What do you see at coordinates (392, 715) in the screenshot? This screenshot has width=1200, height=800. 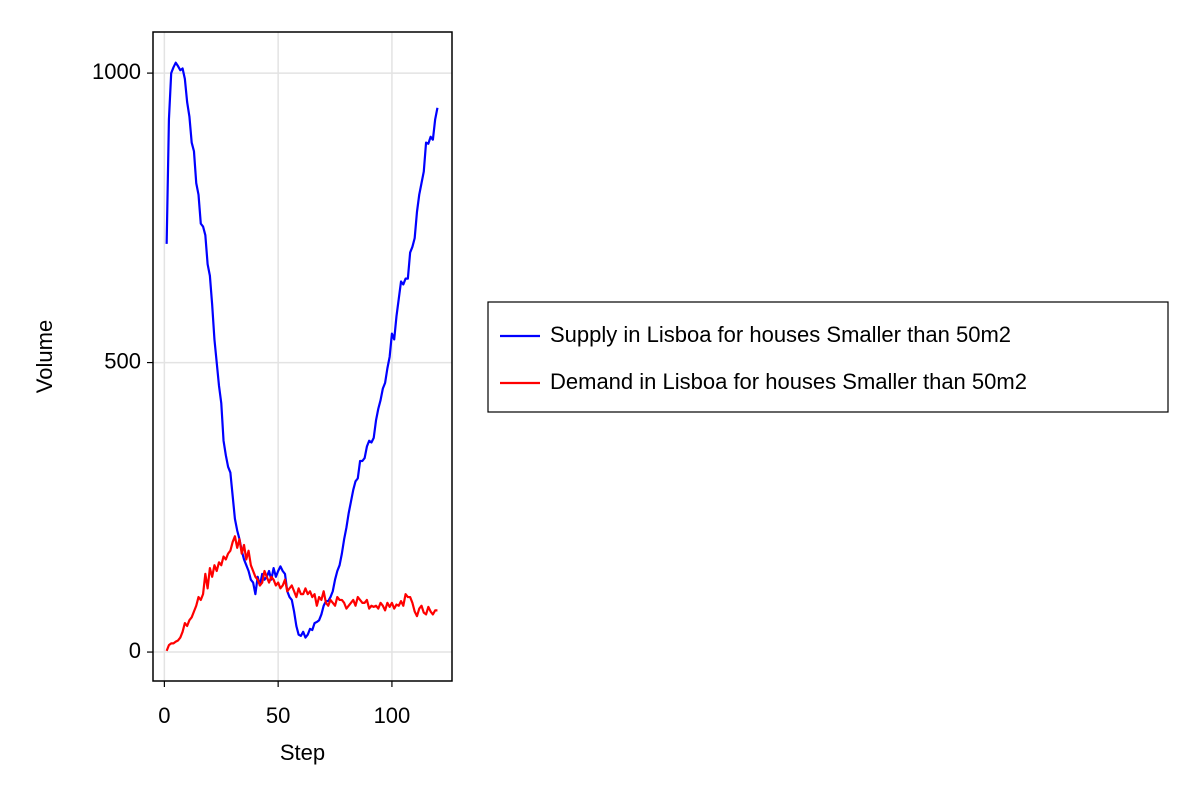 I see `x-tick-label: 100` at bounding box center [392, 715].